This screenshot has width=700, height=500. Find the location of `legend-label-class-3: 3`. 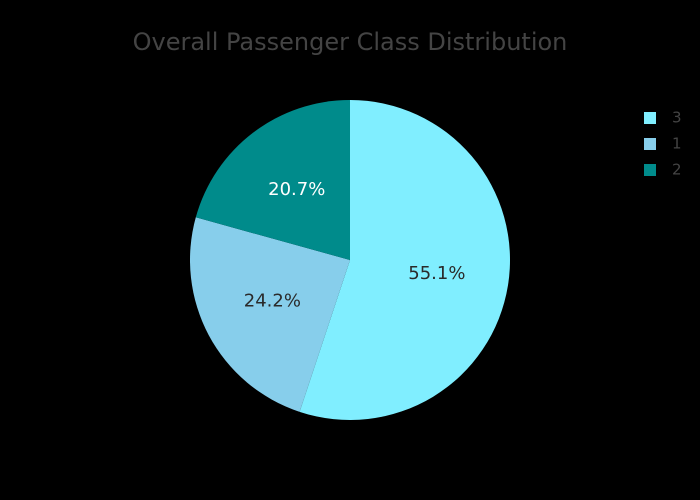

legend-label-class-3: 3 is located at coordinates (677, 118).